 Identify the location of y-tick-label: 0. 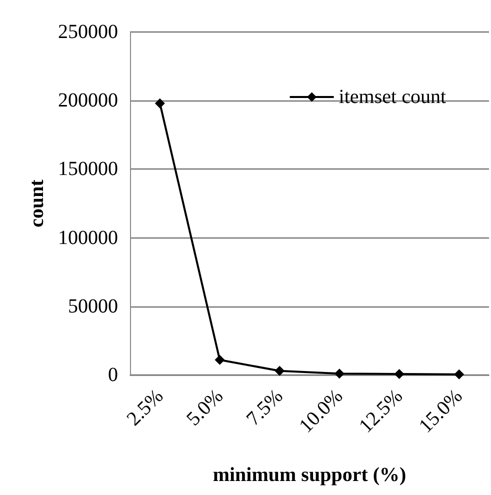
(113, 375).